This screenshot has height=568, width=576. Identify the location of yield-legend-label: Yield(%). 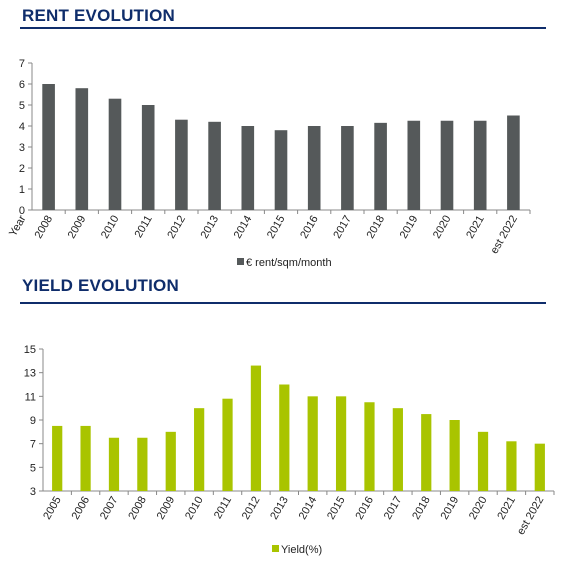
(301, 550).